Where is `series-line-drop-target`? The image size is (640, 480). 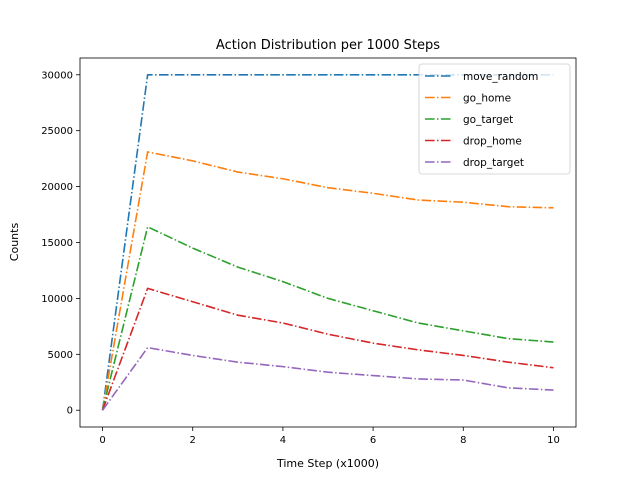 series-line-drop-target is located at coordinates (327, 378).